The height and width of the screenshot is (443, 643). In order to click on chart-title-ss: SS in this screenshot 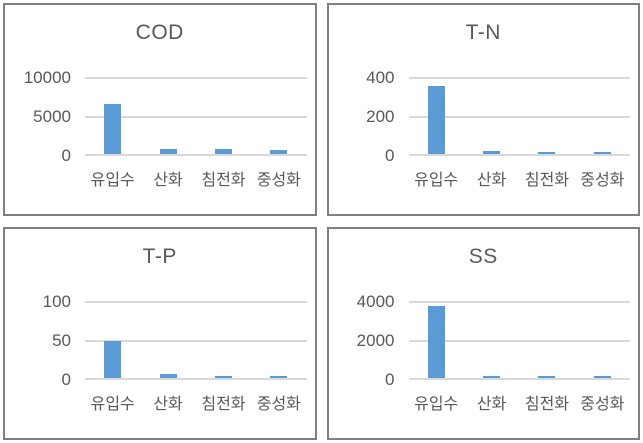, I will do `click(483, 256)`.